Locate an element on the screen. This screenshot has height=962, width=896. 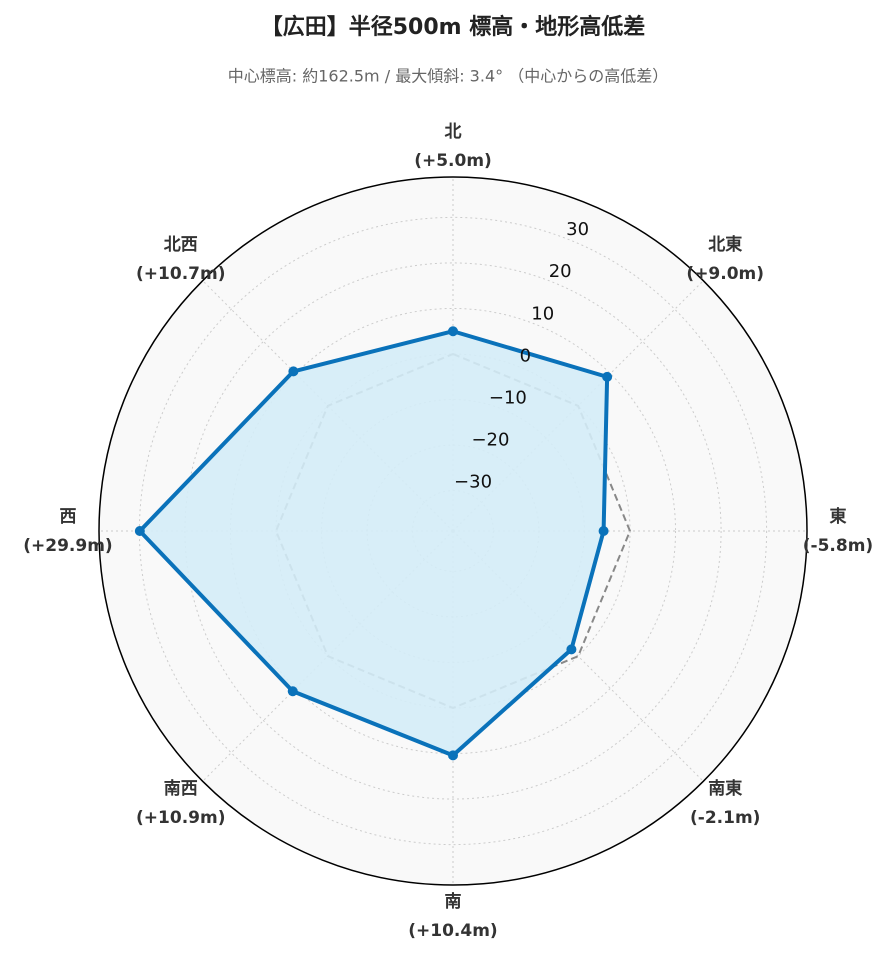
r-tick-label: −20 is located at coordinates (490, 440).